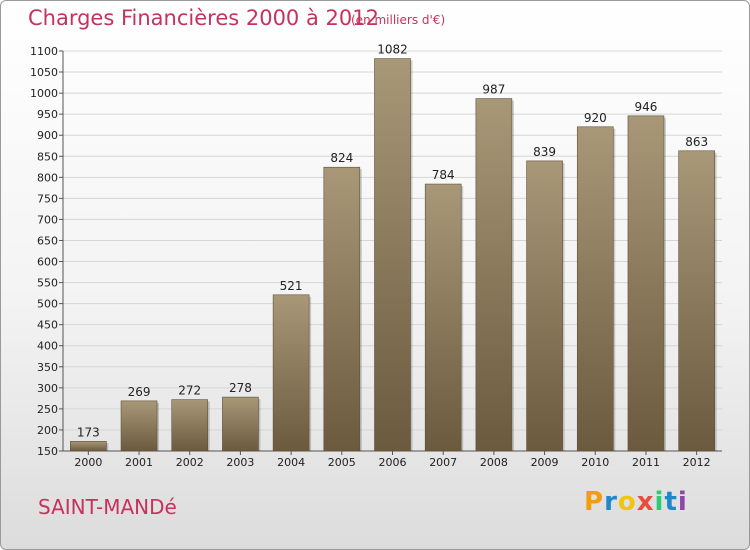 This screenshot has width=750, height=550. Describe the element at coordinates (291, 286) in the screenshot. I see `data-label: 521` at that location.